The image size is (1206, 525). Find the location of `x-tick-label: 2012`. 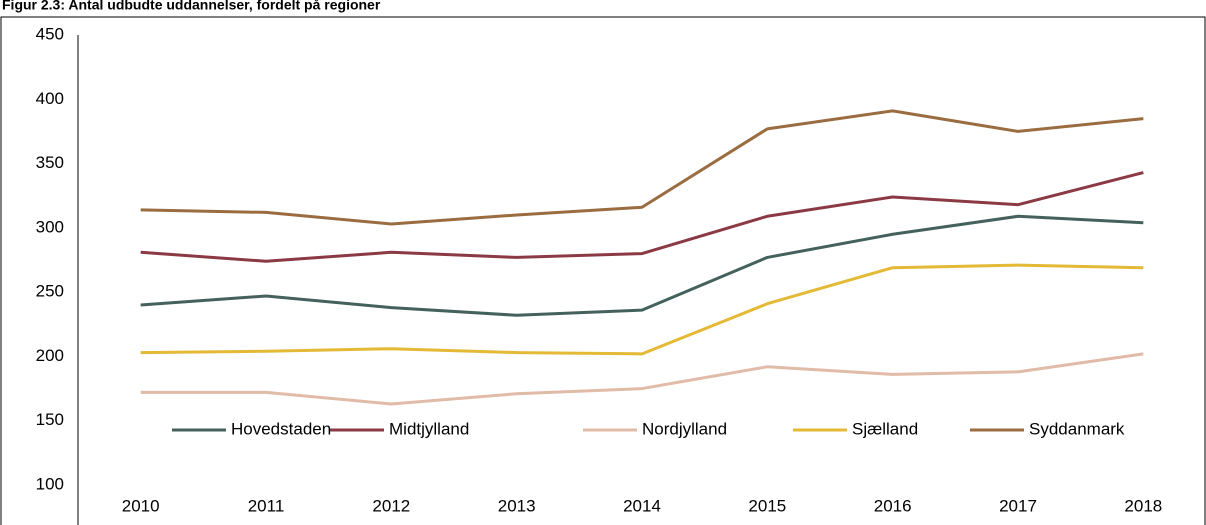

x-tick-label: 2012 is located at coordinates (391, 505).